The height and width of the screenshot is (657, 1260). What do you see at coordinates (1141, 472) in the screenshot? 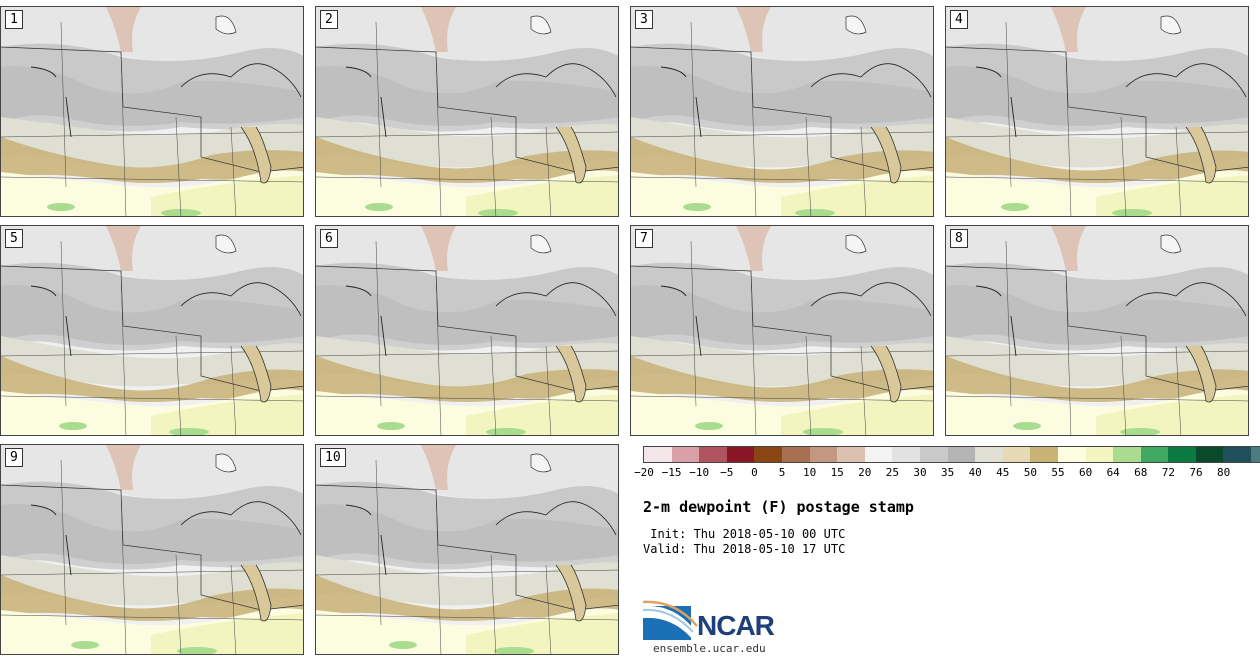
I see `colorbar-tick-label: 68` at bounding box center [1141, 472].